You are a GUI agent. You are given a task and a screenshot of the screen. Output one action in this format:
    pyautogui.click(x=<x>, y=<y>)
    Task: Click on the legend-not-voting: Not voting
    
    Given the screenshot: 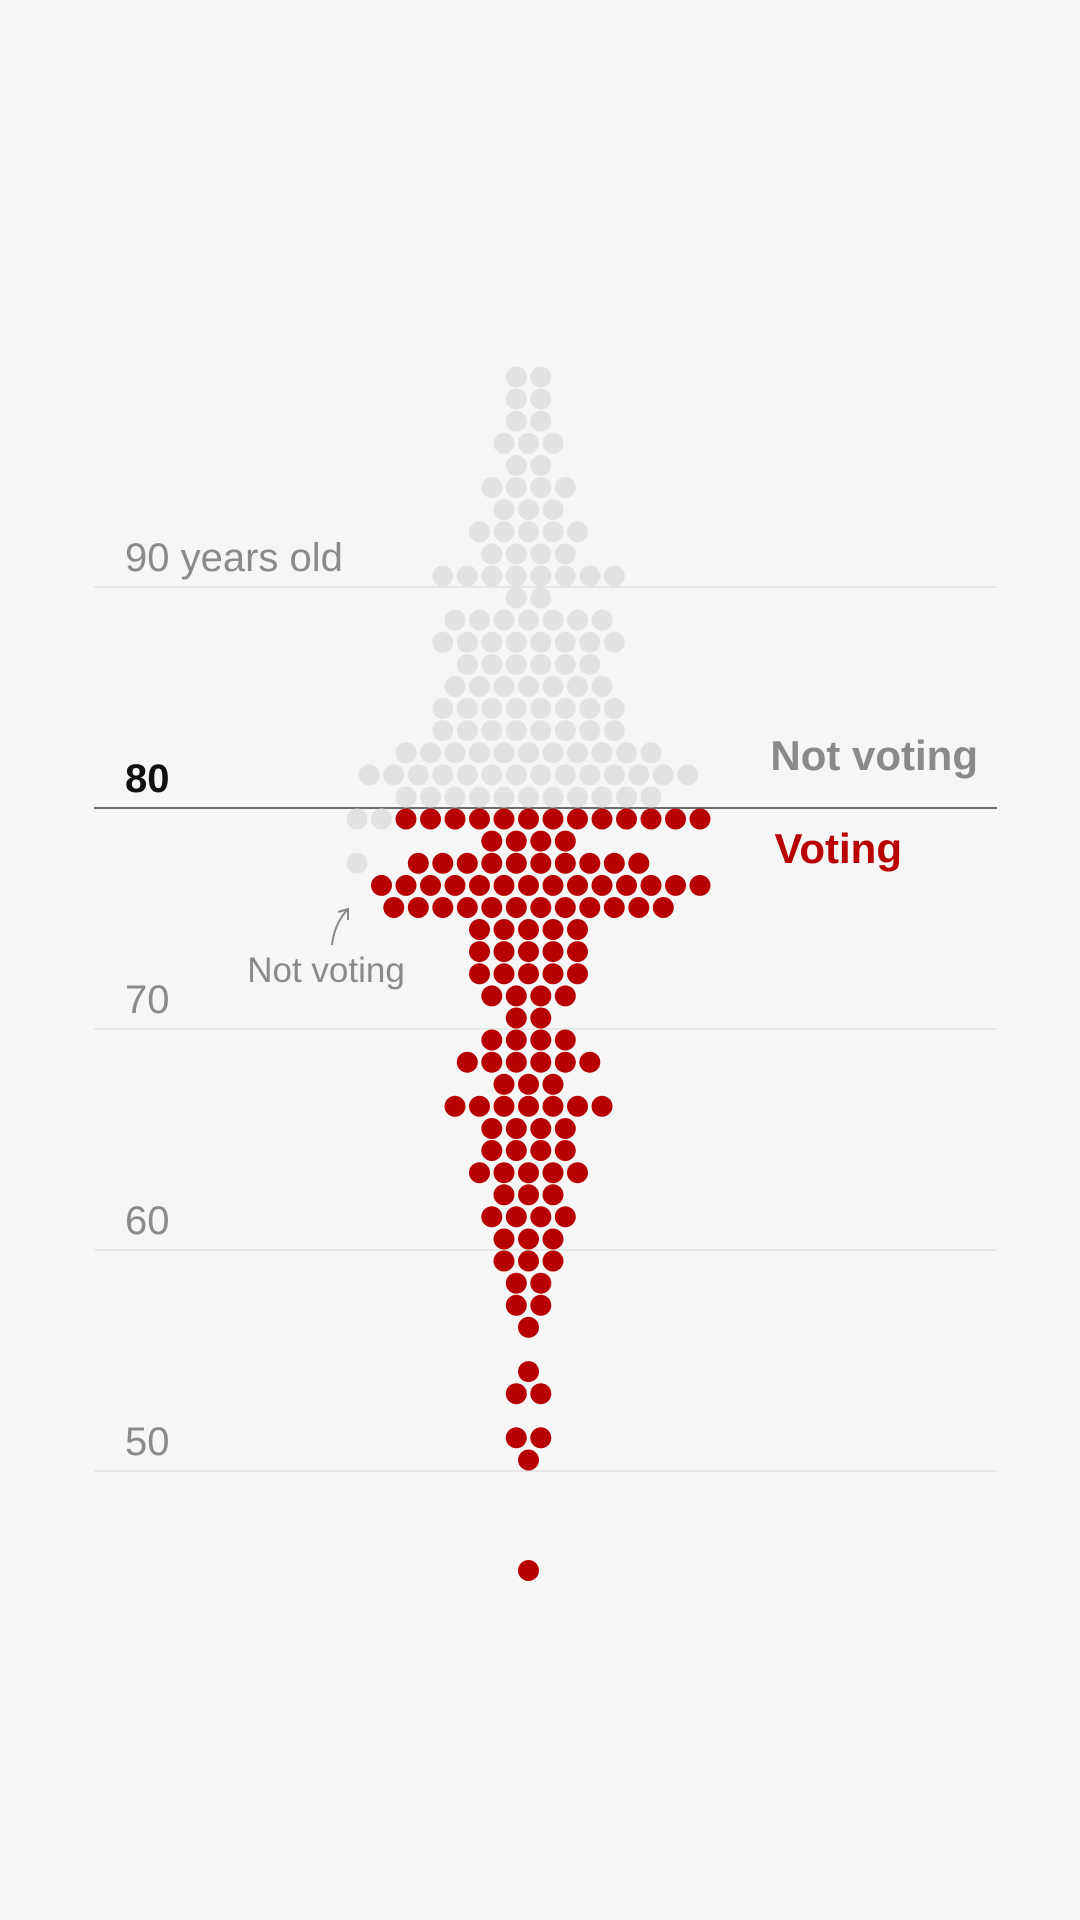 What is the action you would take?
    pyautogui.click(x=874, y=755)
    